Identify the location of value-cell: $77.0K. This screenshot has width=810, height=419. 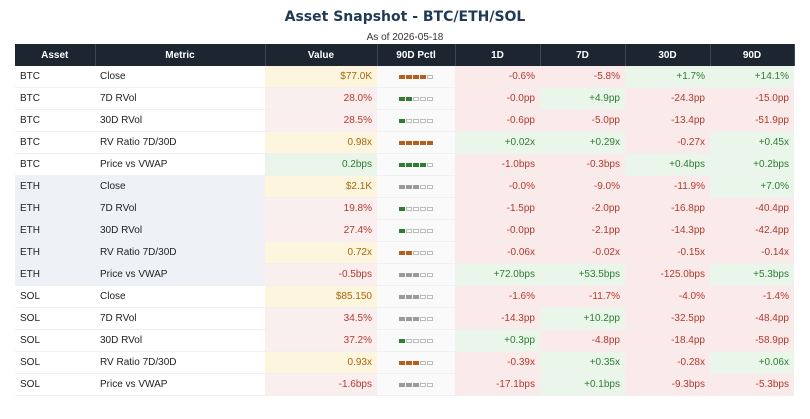
(321, 77).